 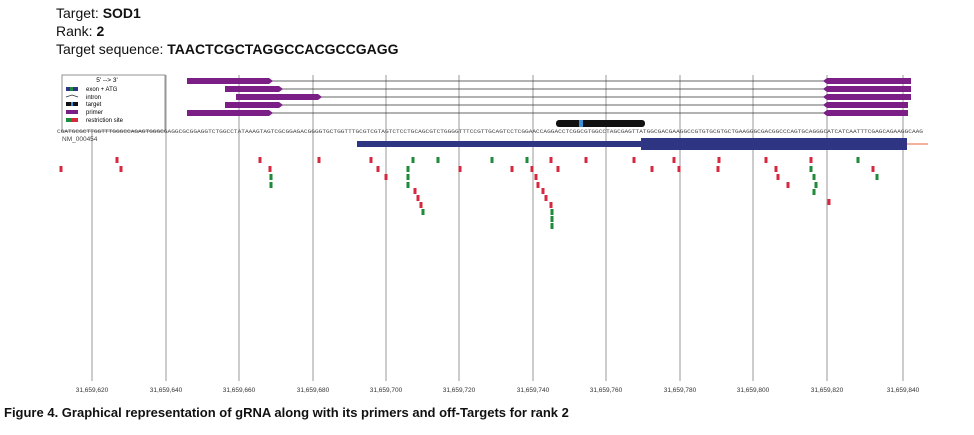 I want to click on x-tick-label: 31,659,700, so click(x=386, y=390).